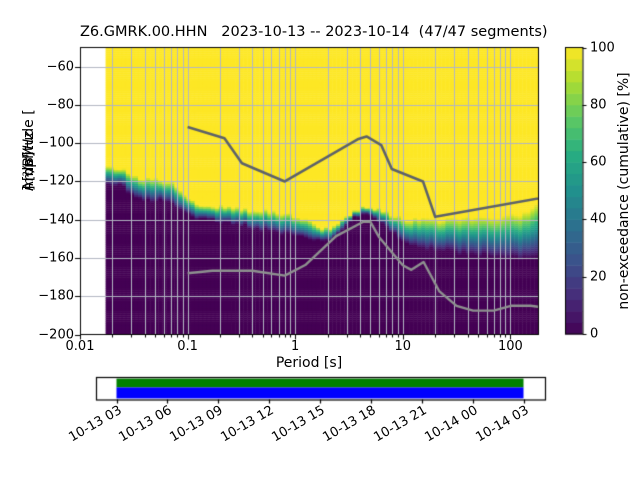 This screenshot has width=640, height=480. Describe the element at coordinates (594, 334) in the screenshot. I see `colorbar-tick-label: 0` at that location.